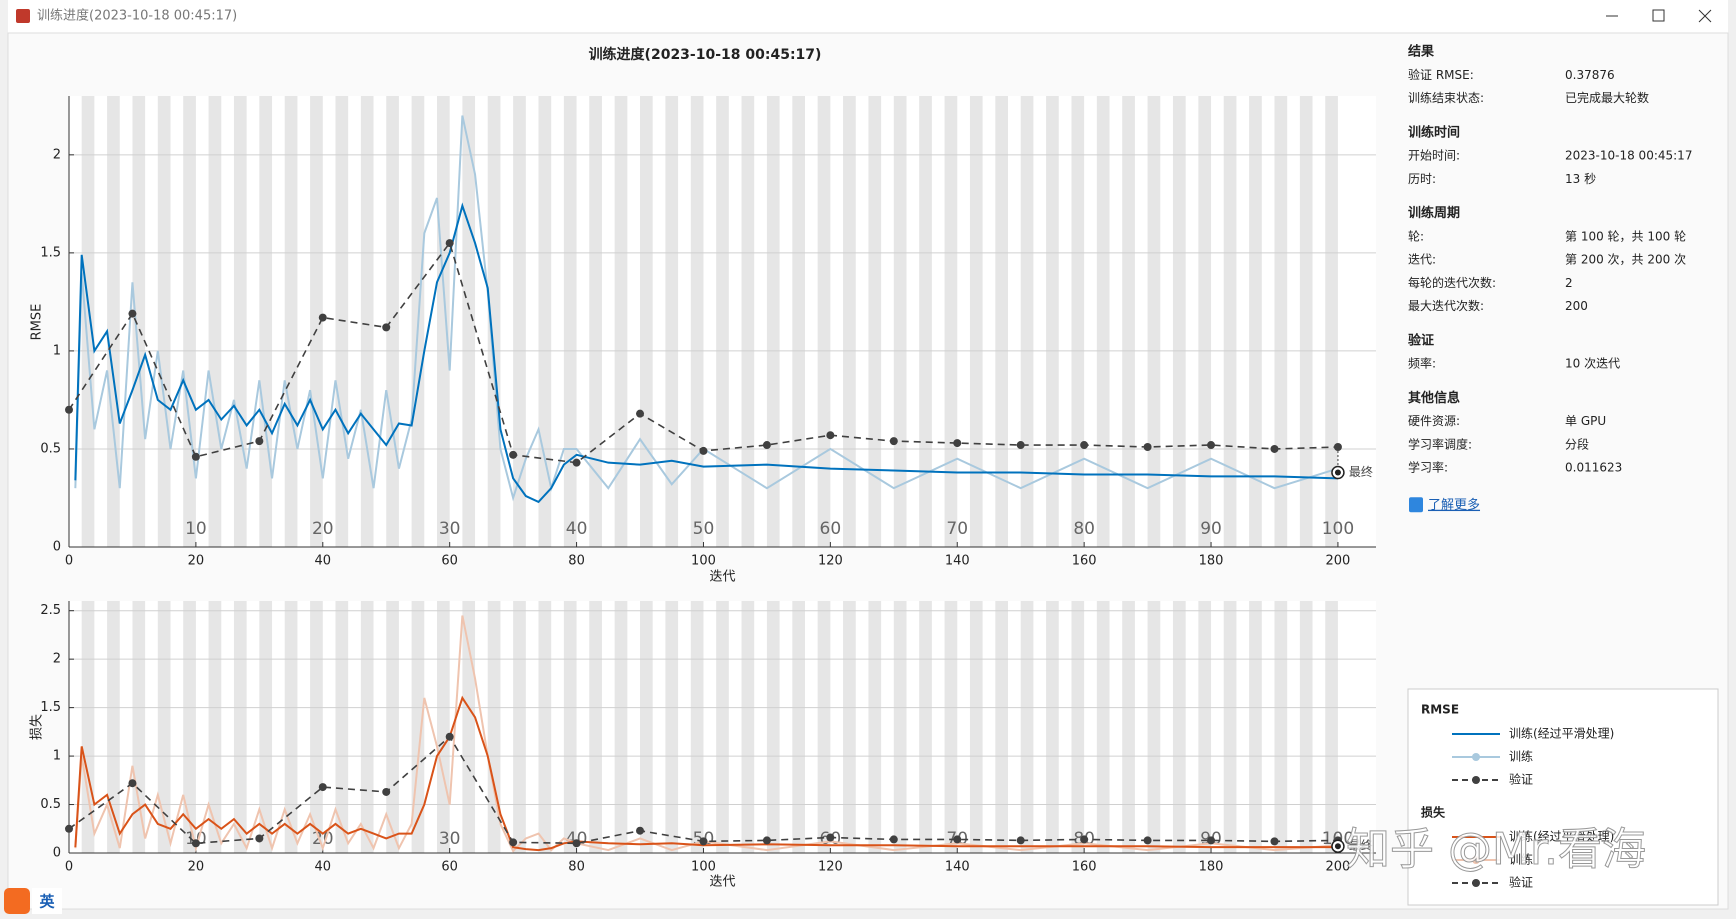 The height and width of the screenshot is (919, 1736). What do you see at coordinates (1084, 529) in the screenshot?
I see `epoch-label: 80` at bounding box center [1084, 529].